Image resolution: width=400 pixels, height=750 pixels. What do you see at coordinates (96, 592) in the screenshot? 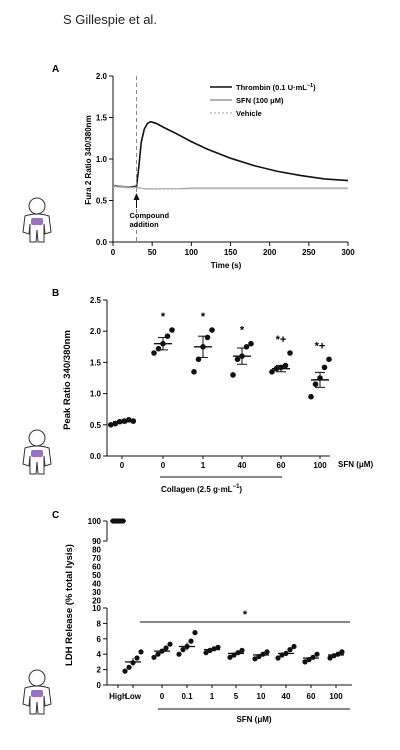
I see `panel-c-y-tick-label: 30` at bounding box center [96, 592].